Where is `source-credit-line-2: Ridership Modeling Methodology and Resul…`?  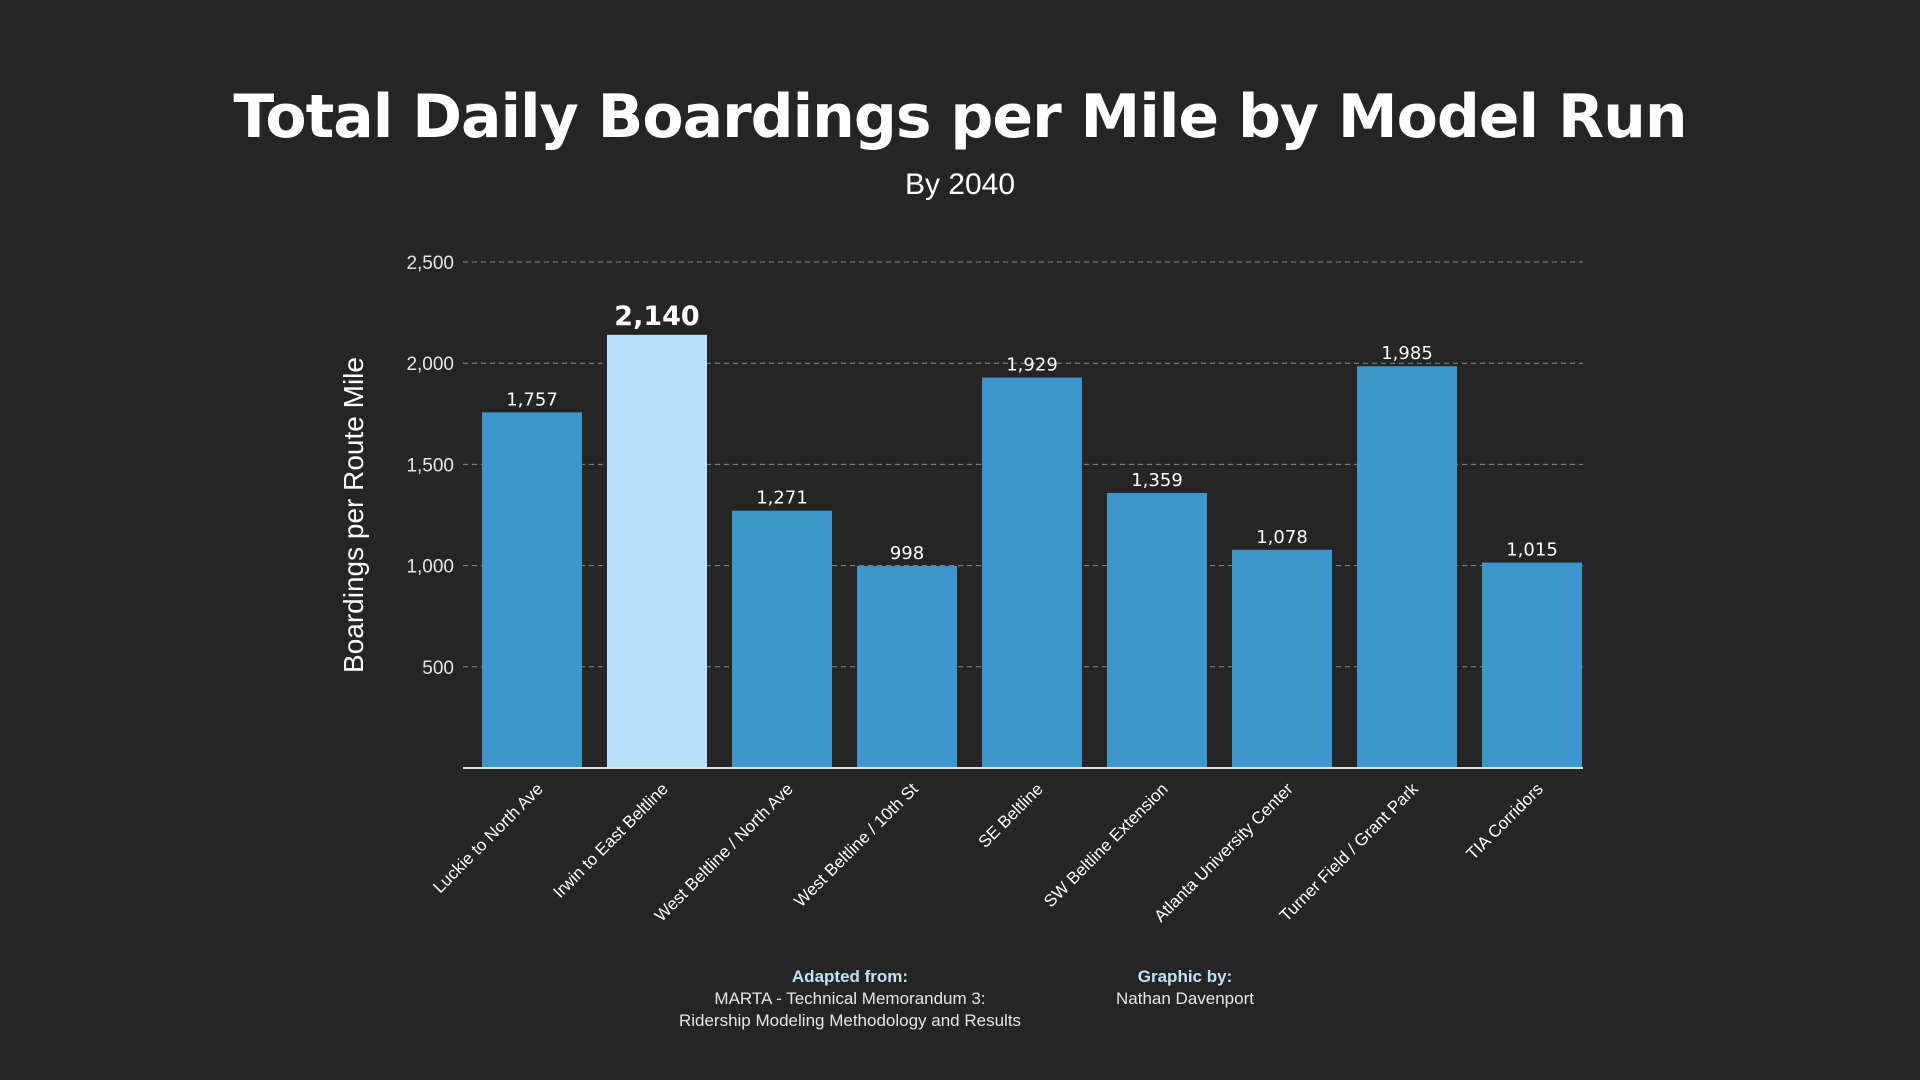
source-credit-line-2: Ridership Modeling Methodology and Resul… is located at coordinates (850, 1020).